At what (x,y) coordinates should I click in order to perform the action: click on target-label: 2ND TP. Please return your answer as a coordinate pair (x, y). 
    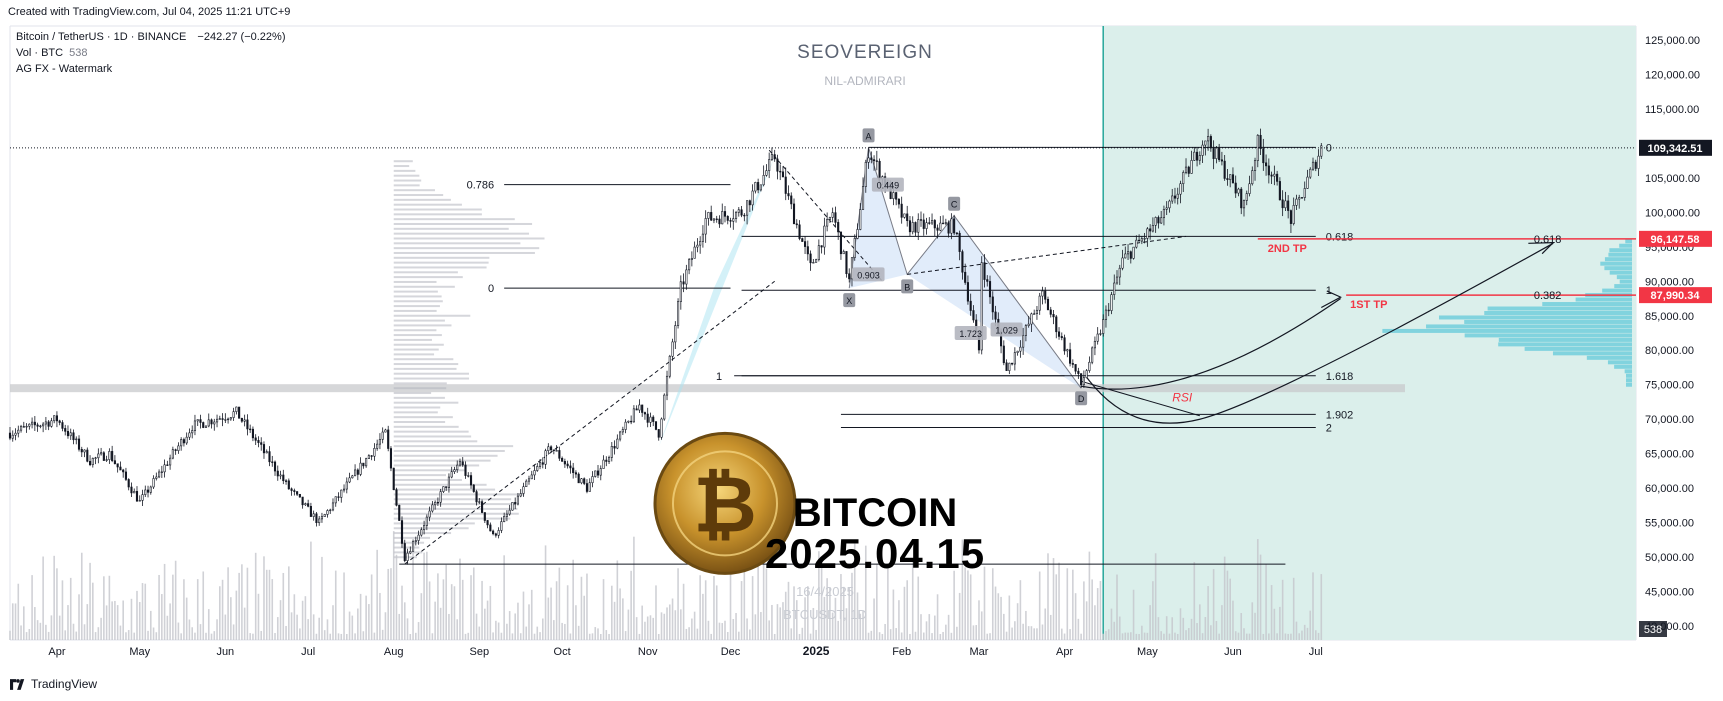
    Looking at the image, I should click on (1287, 249).